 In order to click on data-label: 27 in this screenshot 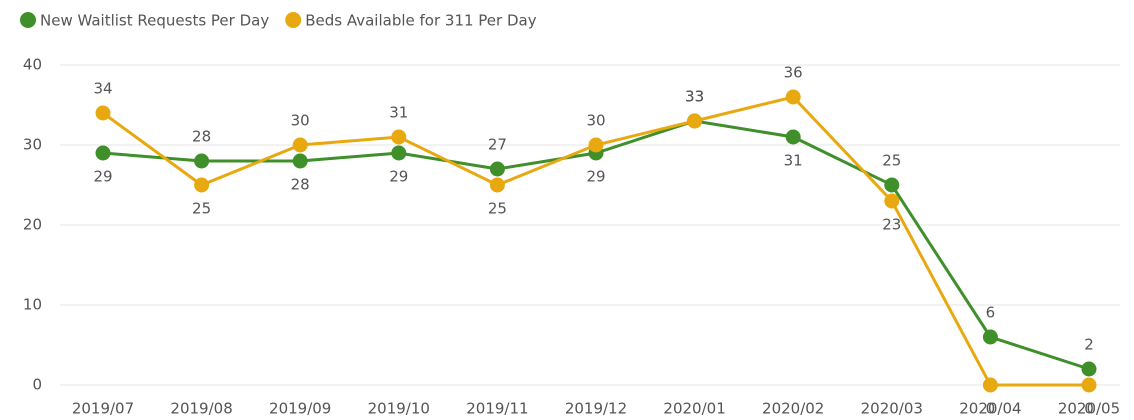, I will do `click(497, 145)`.